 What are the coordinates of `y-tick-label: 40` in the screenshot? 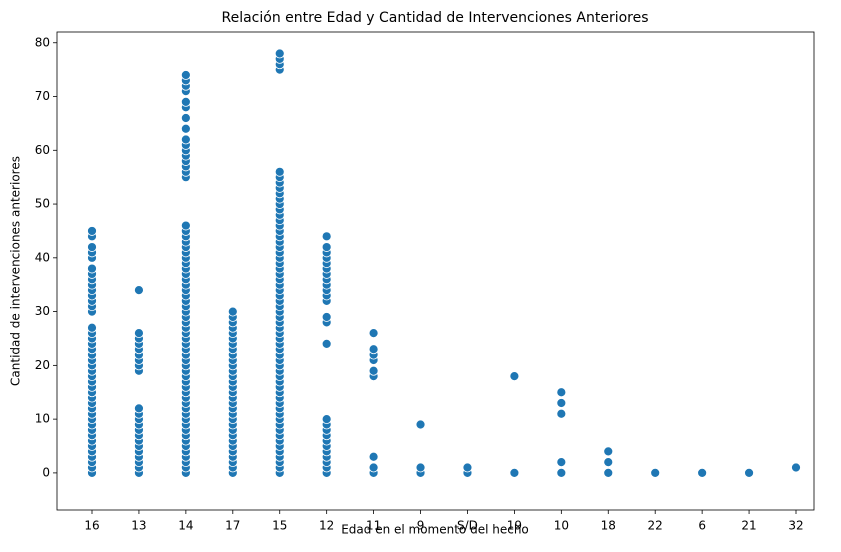 It's located at (42, 257).